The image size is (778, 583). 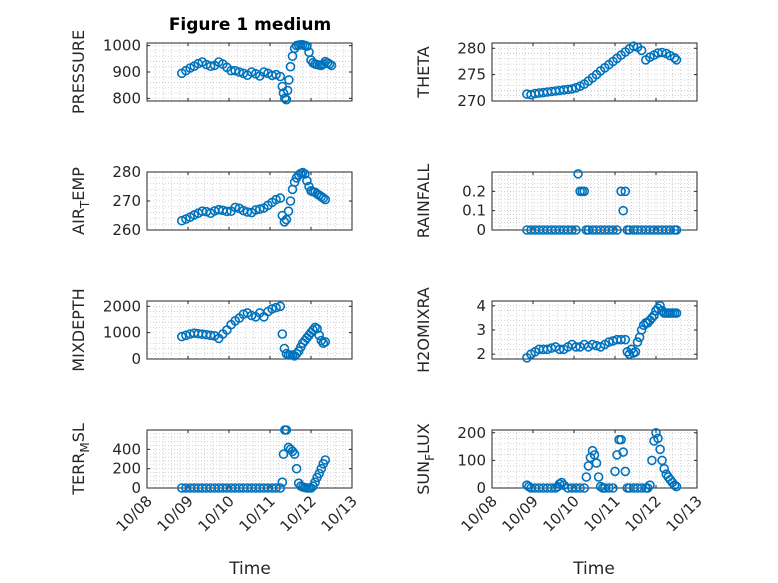 I want to click on subplot-pressure: 800 900 1000 PRESSURE, so click(x=211, y=72).